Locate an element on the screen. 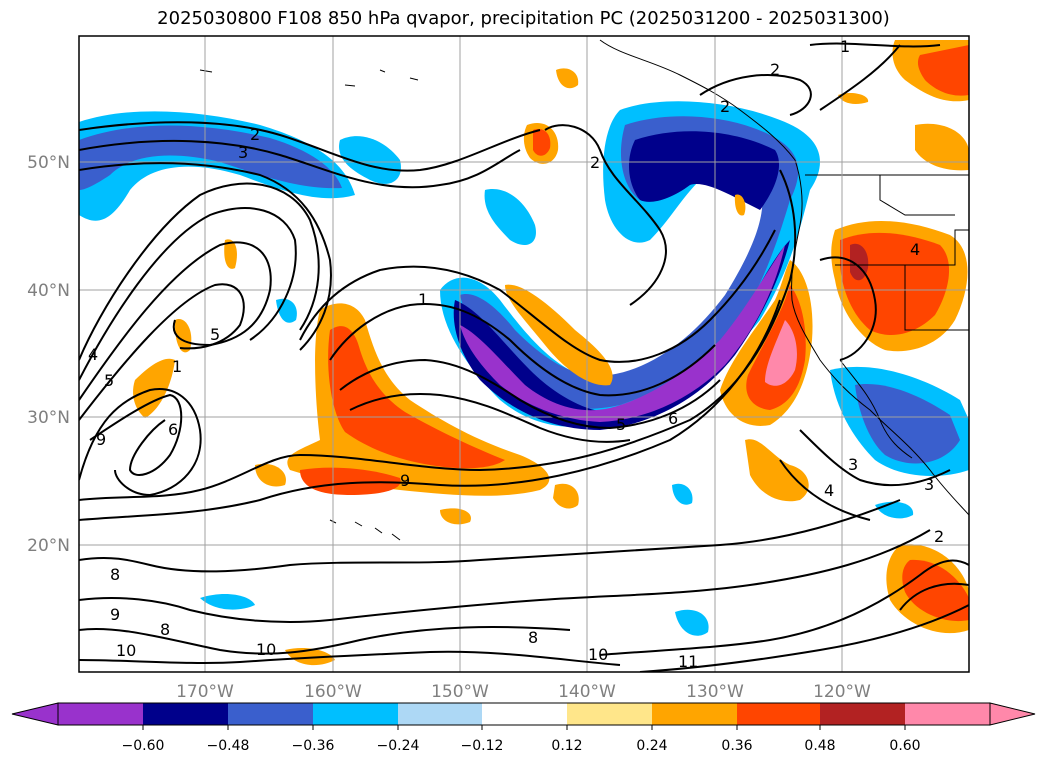  colorbar-outline is located at coordinates (524, 714).